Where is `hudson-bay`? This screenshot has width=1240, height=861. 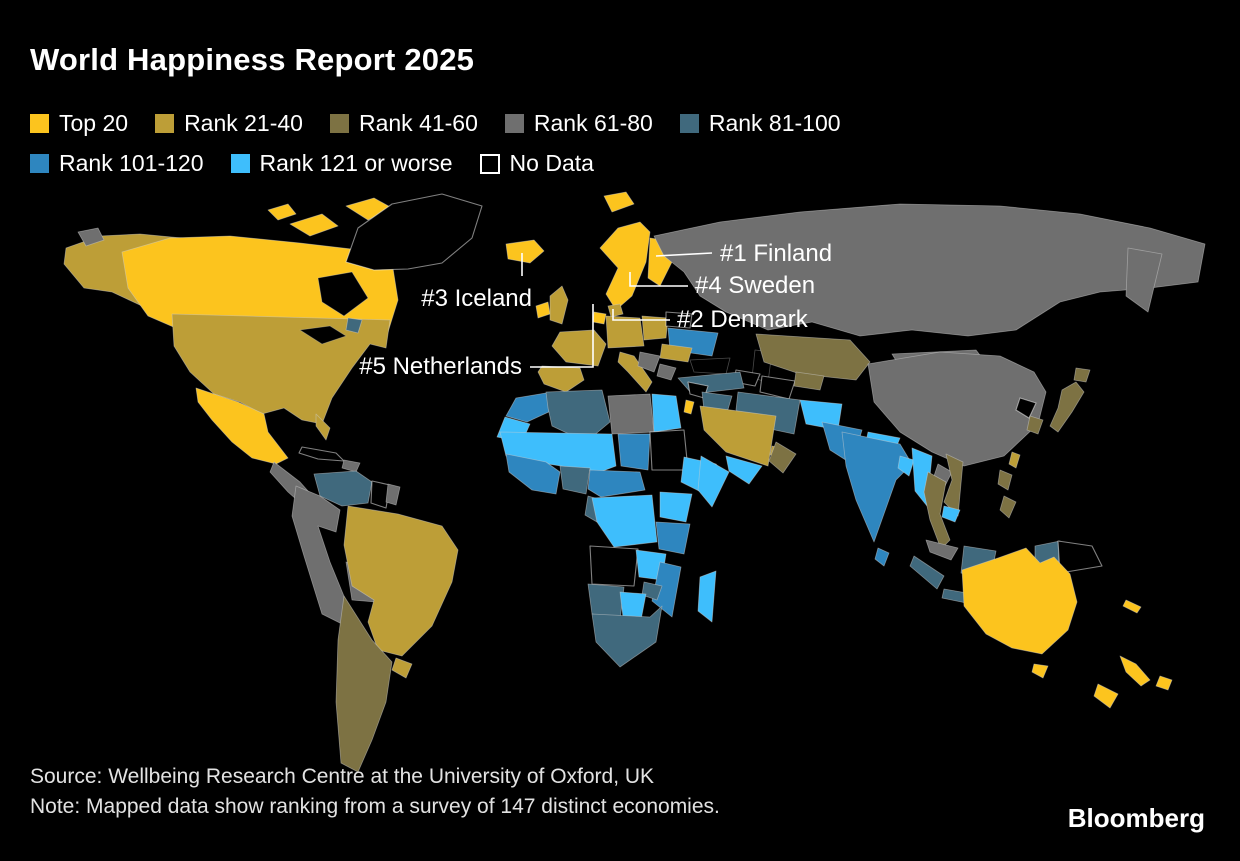
hudson-bay is located at coordinates (343, 294).